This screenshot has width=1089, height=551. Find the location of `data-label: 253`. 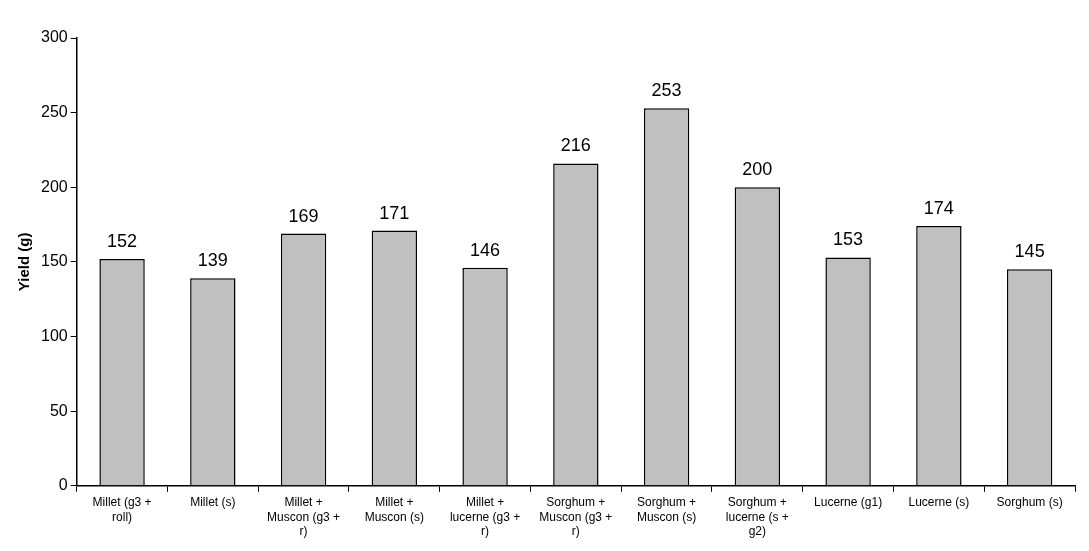

data-label: 253 is located at coordinates (666, 90).